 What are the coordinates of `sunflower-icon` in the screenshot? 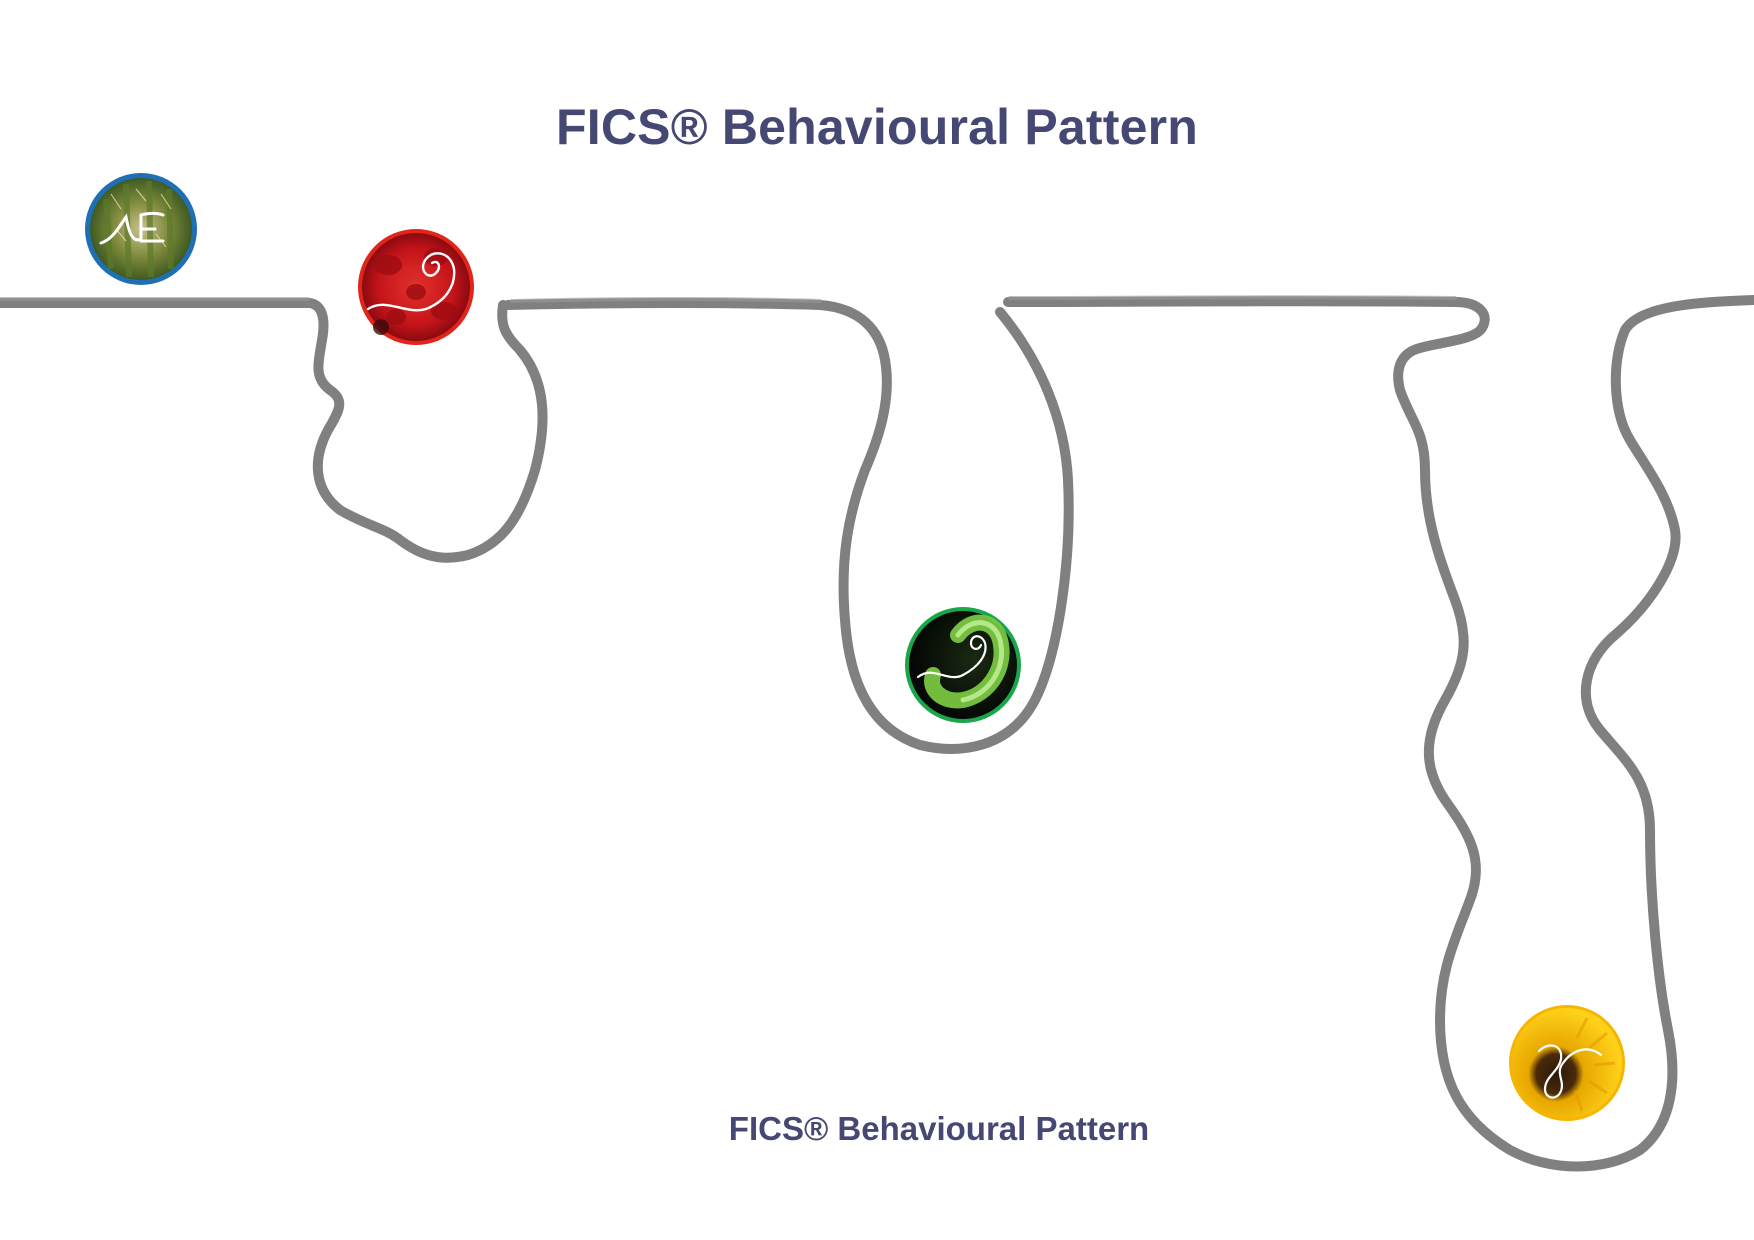 It's located at (1567, 1063).